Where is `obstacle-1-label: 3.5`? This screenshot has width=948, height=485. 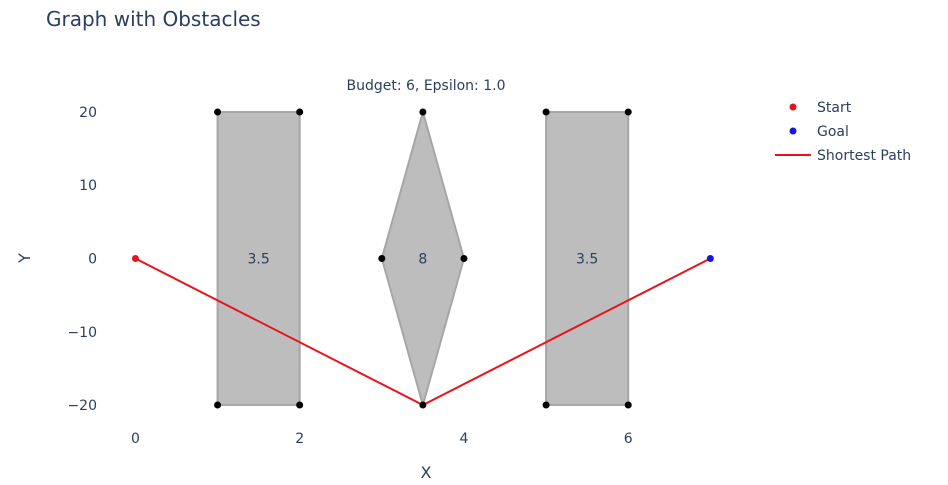 obstacle-1-label: 3.5 is located at coordinates (258, 260).